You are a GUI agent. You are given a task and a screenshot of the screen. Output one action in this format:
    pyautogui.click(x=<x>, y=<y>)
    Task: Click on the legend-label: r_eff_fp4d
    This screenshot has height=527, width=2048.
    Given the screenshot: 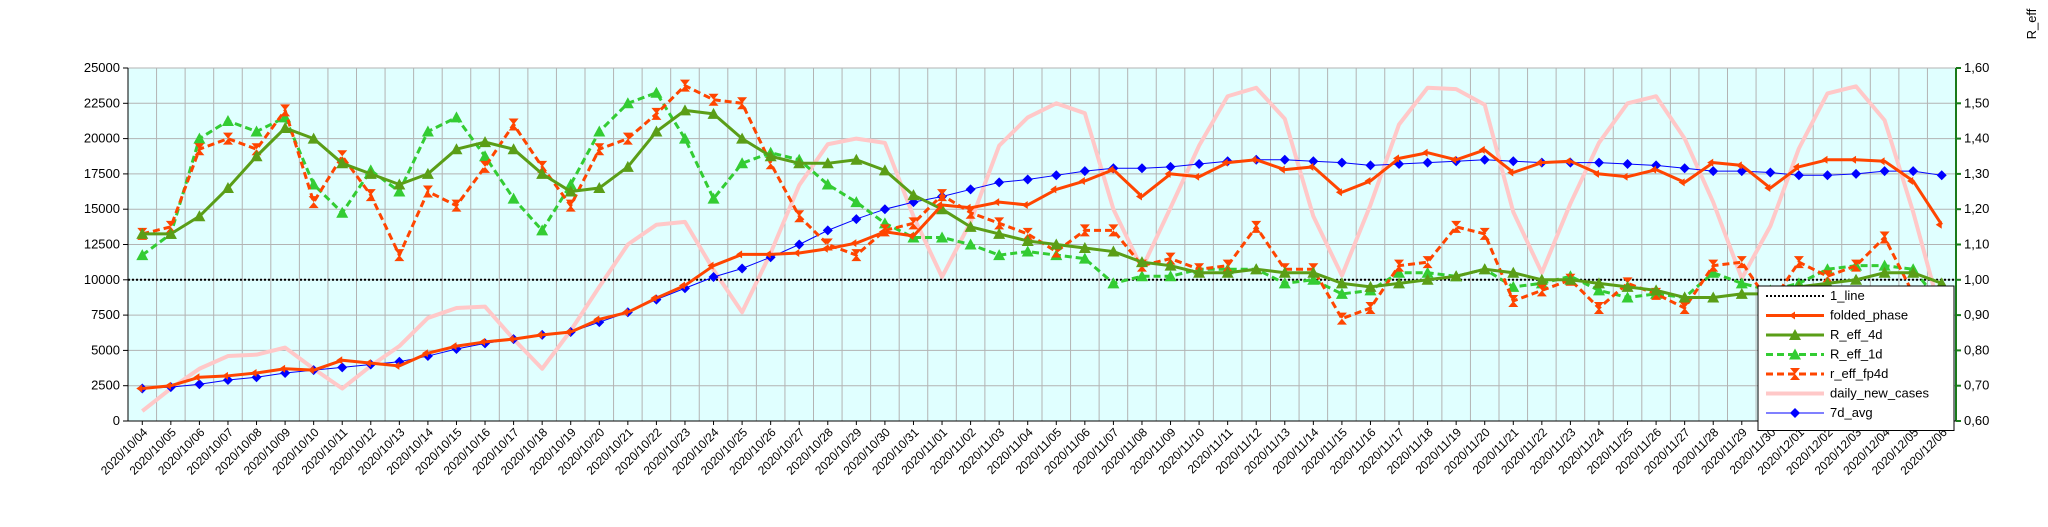 What is the action you would take?
    pyautogui.click(x=1859, y=373)
    